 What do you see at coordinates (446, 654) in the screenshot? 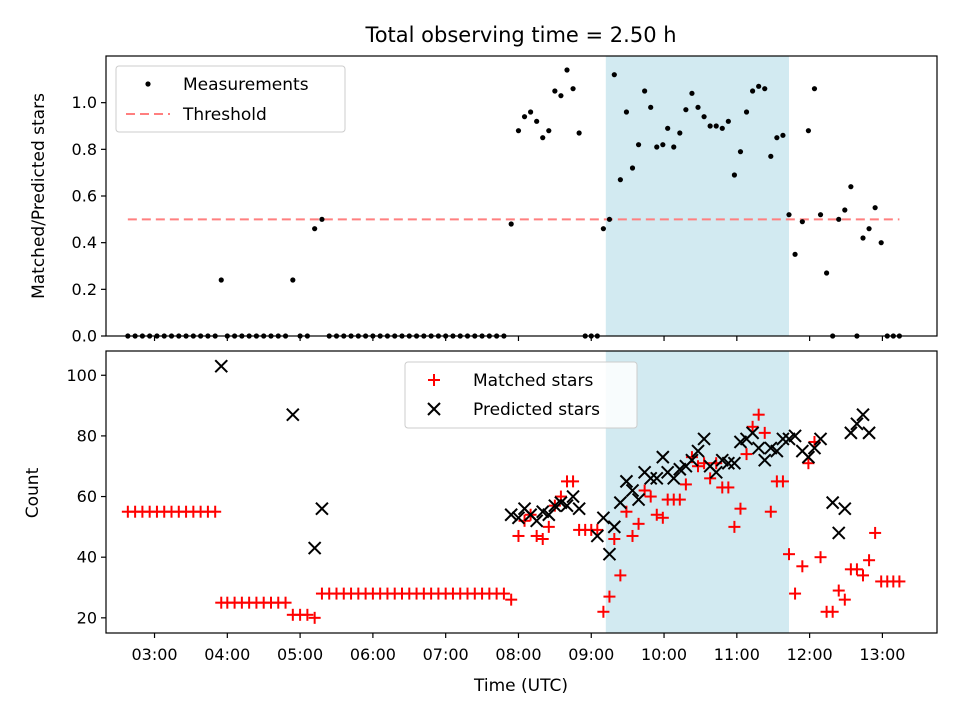
I see `x-tick-label: 07:00` at bounding box center [446, 654].